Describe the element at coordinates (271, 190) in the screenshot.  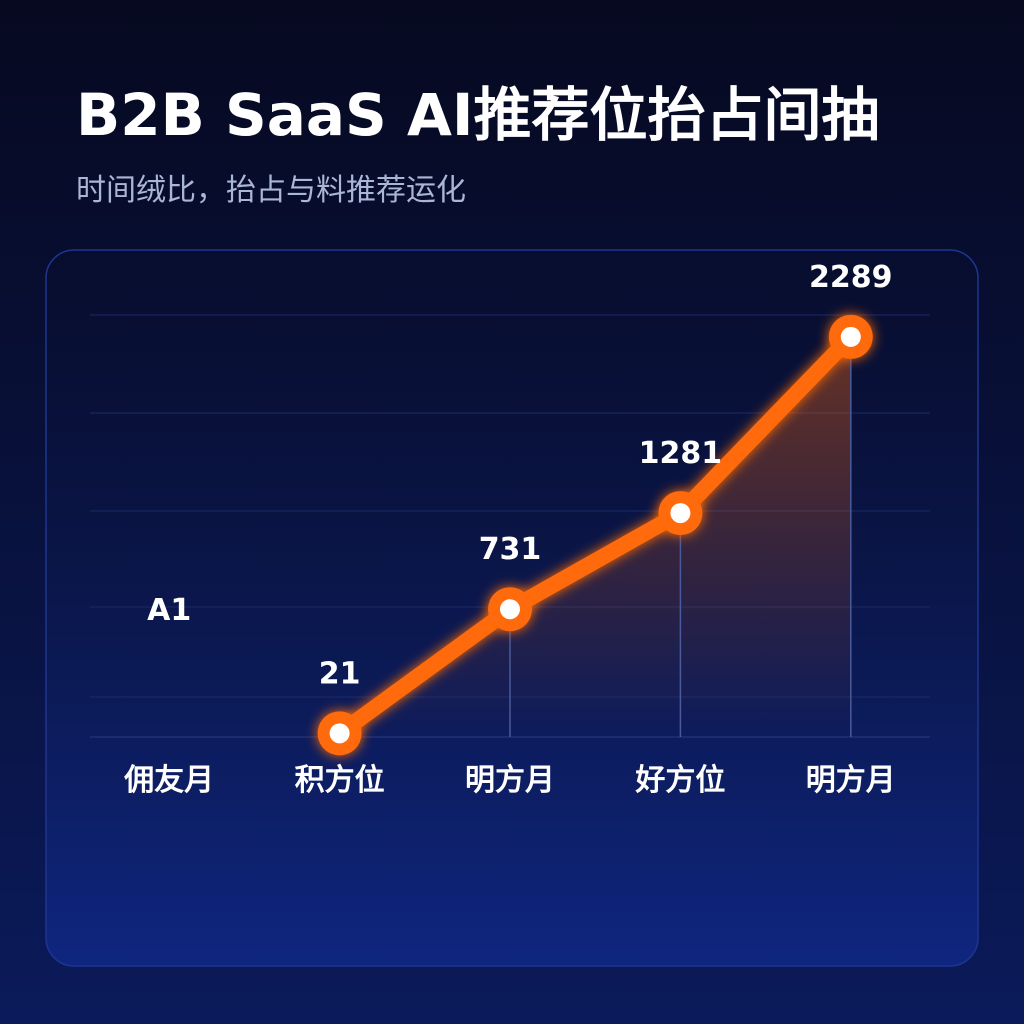
I see `chart-subtitle: 时间绒比，抬占与料推荐运化` at that location.